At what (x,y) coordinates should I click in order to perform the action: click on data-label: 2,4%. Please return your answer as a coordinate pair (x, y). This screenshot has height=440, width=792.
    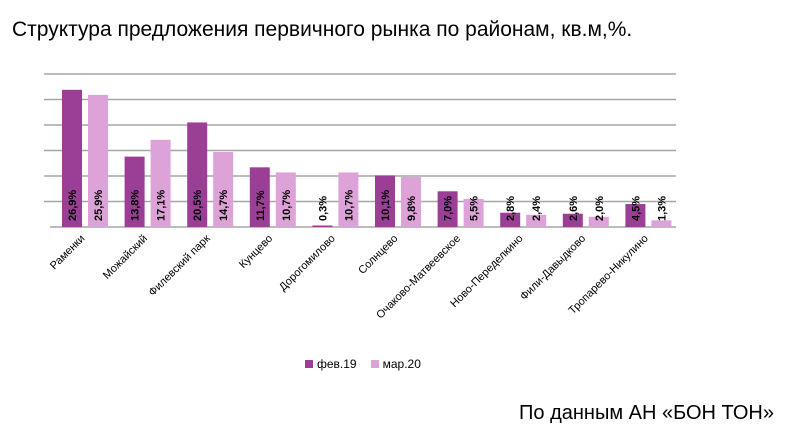
    Looking at the image, I should click on (537, 208).